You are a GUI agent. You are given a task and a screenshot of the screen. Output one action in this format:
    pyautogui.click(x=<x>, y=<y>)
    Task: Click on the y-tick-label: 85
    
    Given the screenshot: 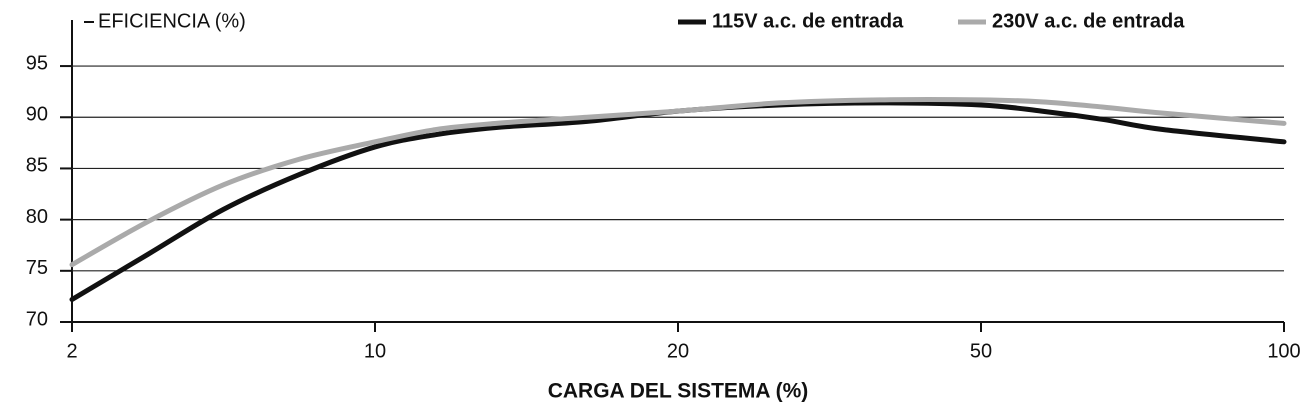 What is the action you would take?
    pyautogui.click(x=37, y=166)
    